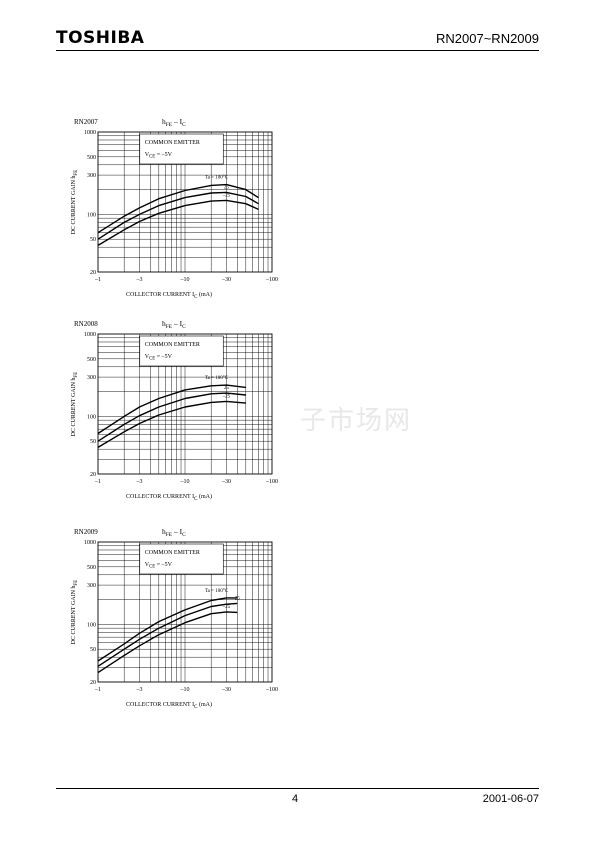 This screenshot has height=842, width=595. Describe the element at coordinates (297, 50) in the screenshot. I see `header-divider` at that location.